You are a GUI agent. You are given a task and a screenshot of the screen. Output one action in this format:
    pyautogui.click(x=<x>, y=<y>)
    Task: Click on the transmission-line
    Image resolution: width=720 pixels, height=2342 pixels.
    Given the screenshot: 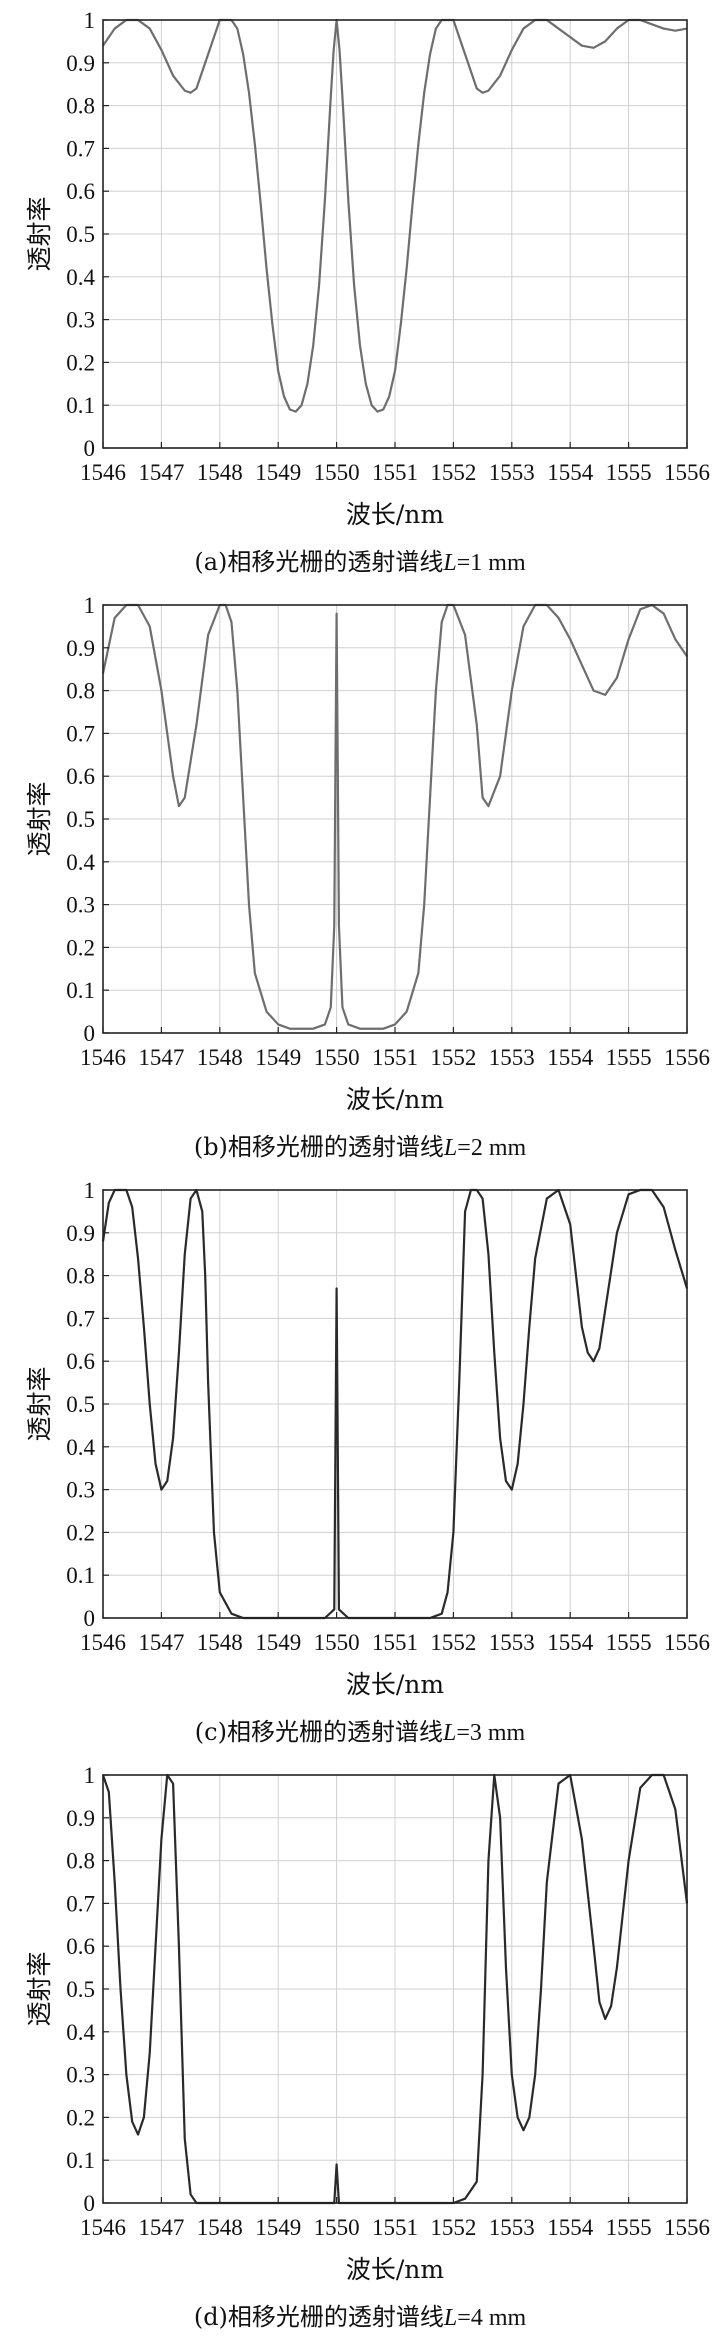 What is the action you would take?
    pyautogui.click(x=394, y=816)
    